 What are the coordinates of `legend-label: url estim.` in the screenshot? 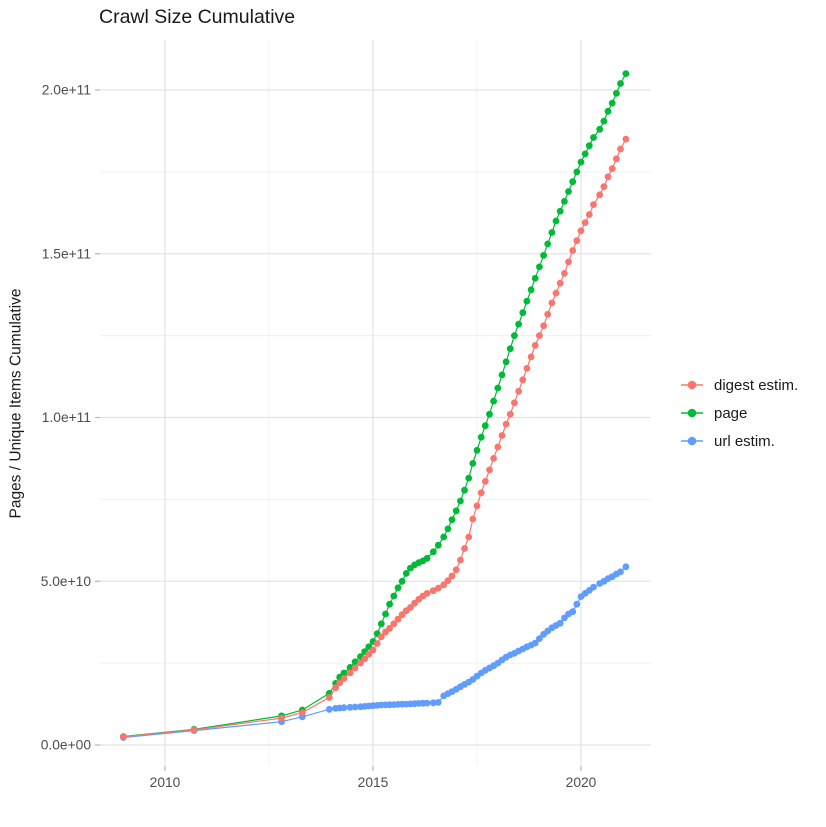 It's located at (744, 441).